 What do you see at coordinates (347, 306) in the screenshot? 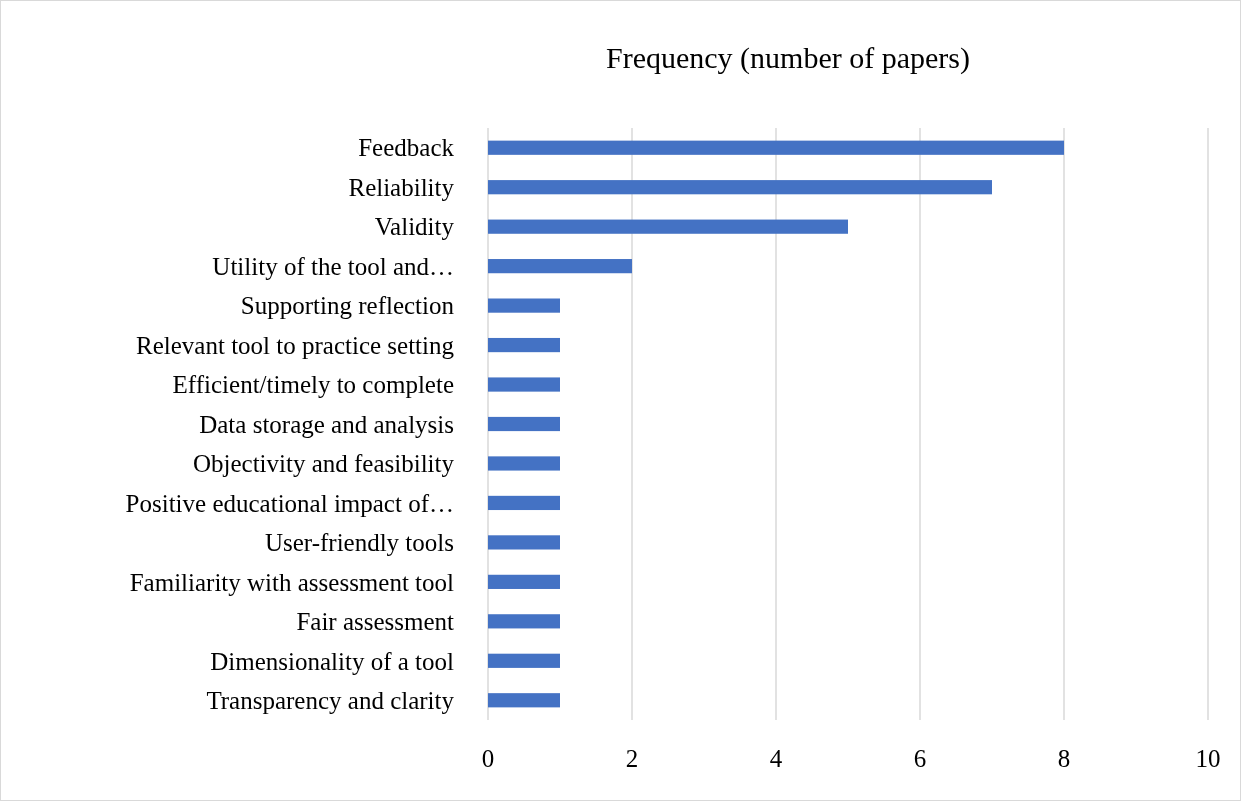
I see `y-tick-label: Supporting reflection` at bounding box center [347, 306].